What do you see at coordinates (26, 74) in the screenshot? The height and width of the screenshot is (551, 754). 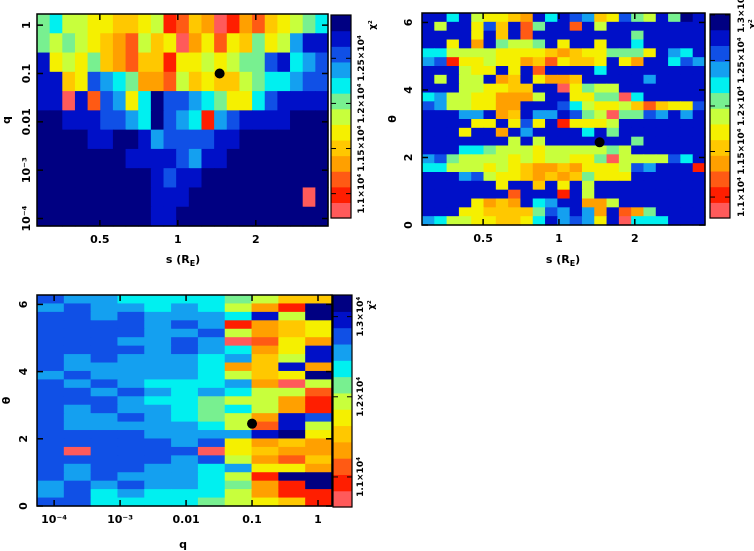 I see `y-tick-label: 0.1` at bounding box center [26, 74].